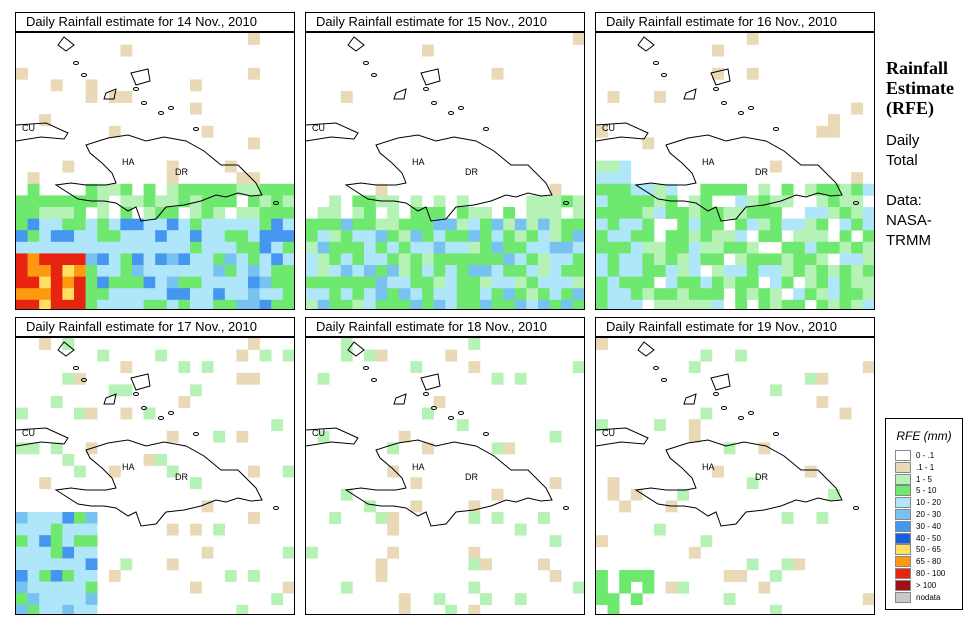 The width and height of the screenshot is (971, 635). I want to click on legend-swatch, so click(903, 538).